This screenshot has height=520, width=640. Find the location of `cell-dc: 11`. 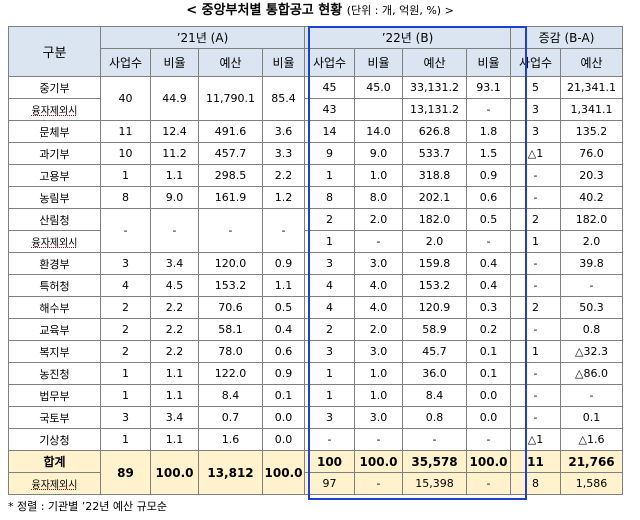

cell-dc: 11 is located at coordinates (535, 461).